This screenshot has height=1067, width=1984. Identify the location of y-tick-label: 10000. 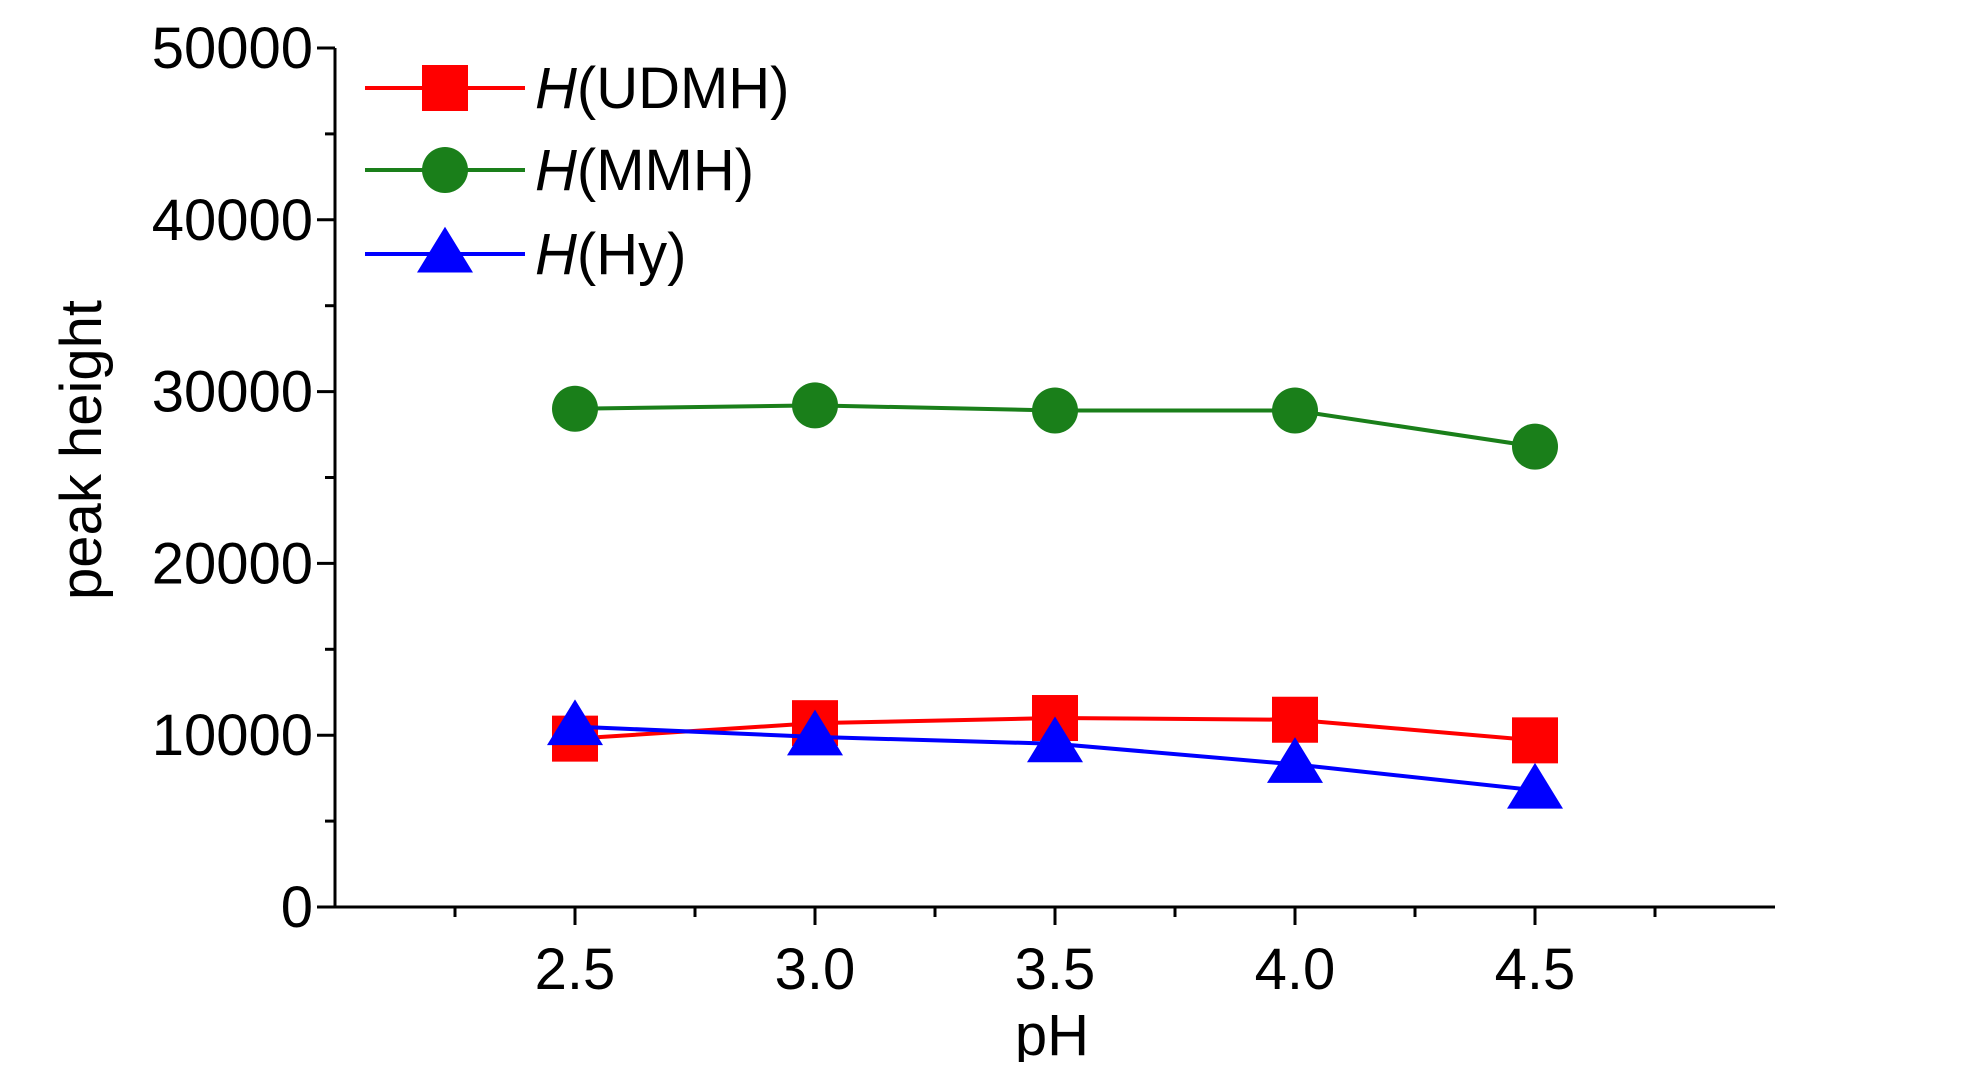
(232, 735).